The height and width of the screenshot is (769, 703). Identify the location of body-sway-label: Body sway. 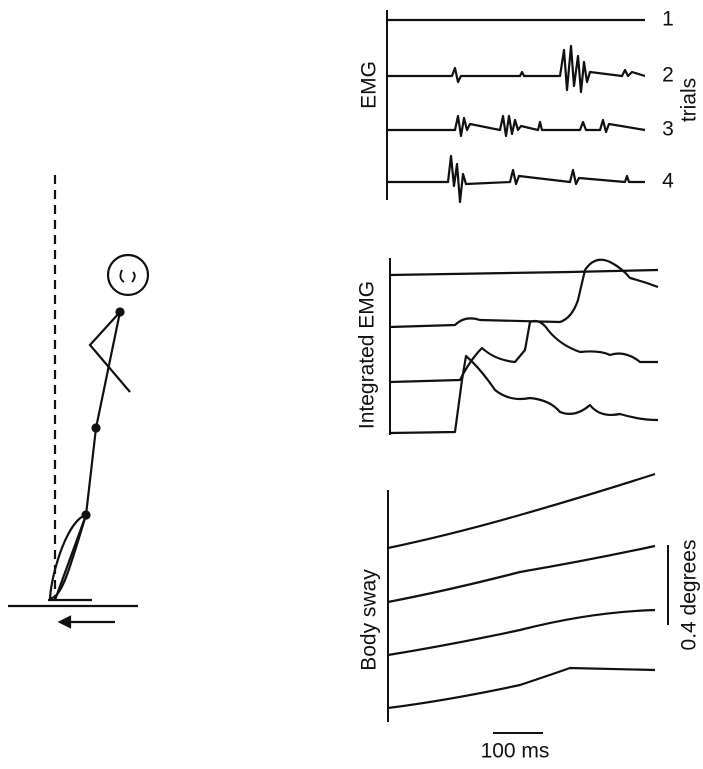
(369, 620).